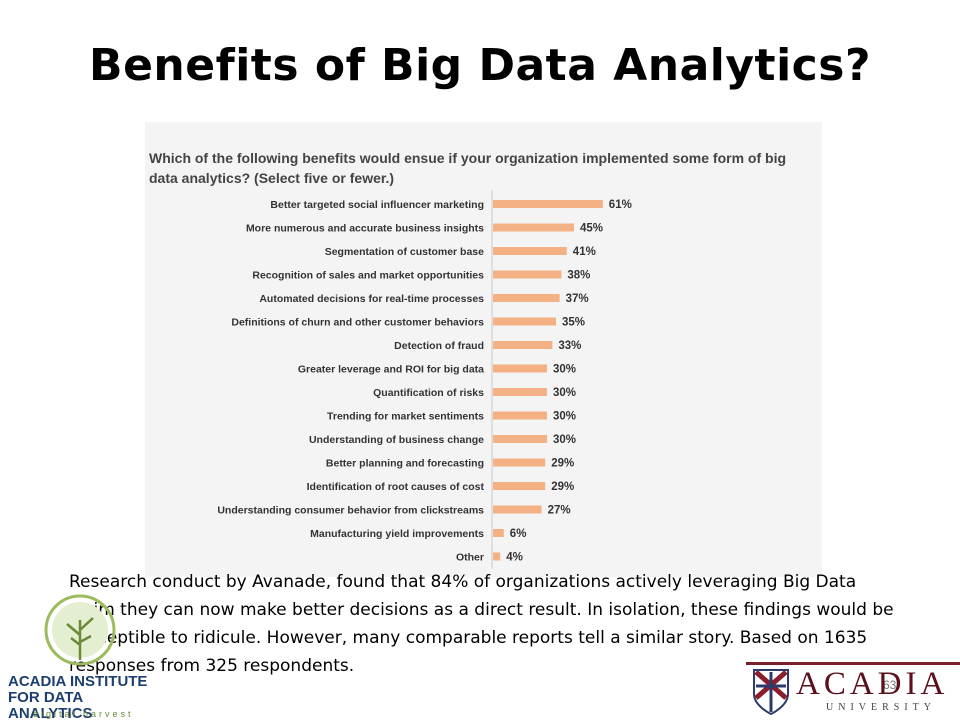  What do you see at coordinates (80, 630) in the screenshot?
I see `institute-emblem-icon` at bounding box center [80, 630].